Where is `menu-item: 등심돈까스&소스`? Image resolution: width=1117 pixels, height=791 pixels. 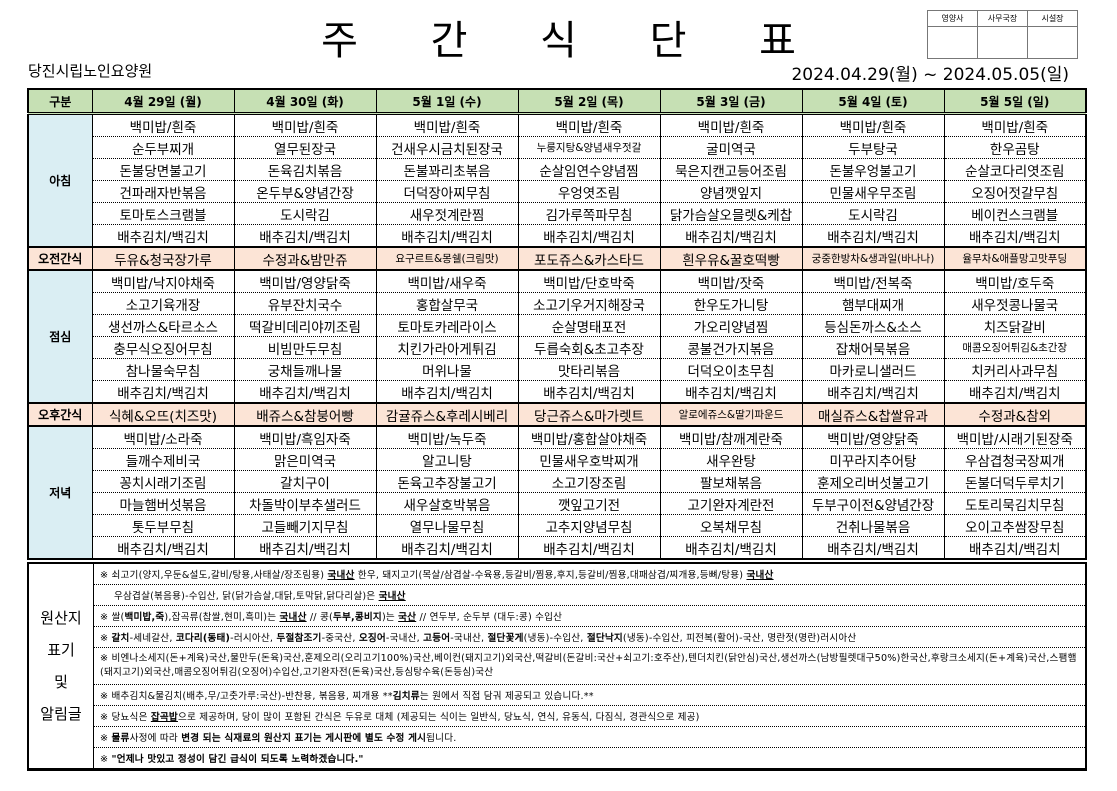
menu-item: 등심돈까스&소스 is located at coordinates (873, 325).